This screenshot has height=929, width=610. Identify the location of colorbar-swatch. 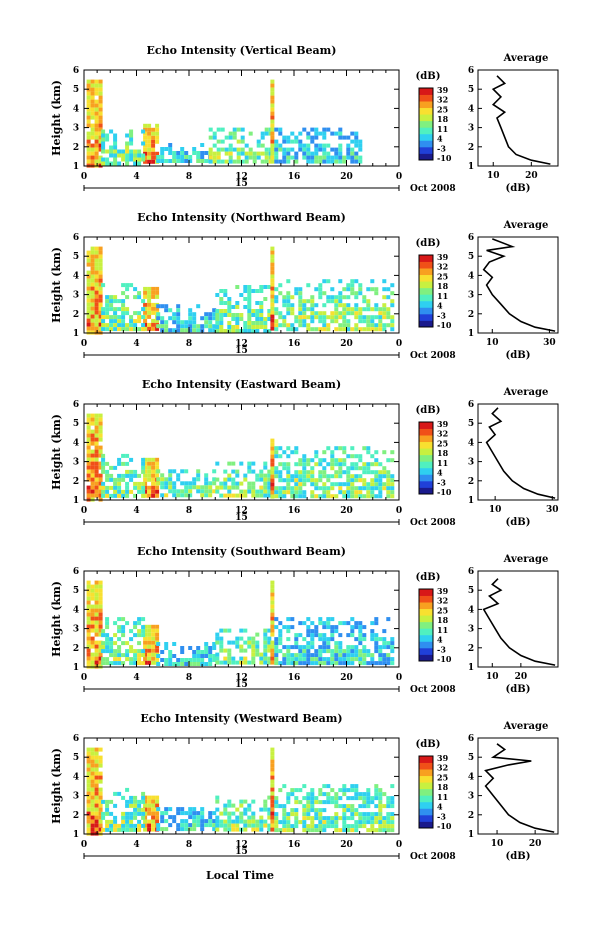
(426, 324).